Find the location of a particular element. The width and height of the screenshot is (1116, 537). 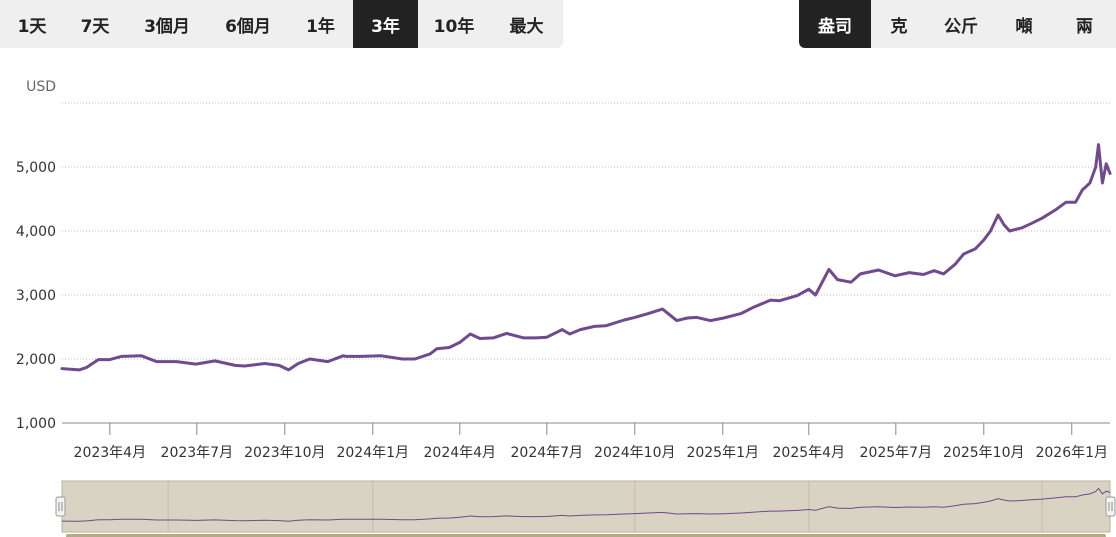

time-range-selector: 1天 7天 3個月 6個月 1年 3年 10年 最大 is located at coordinates (281, 24).